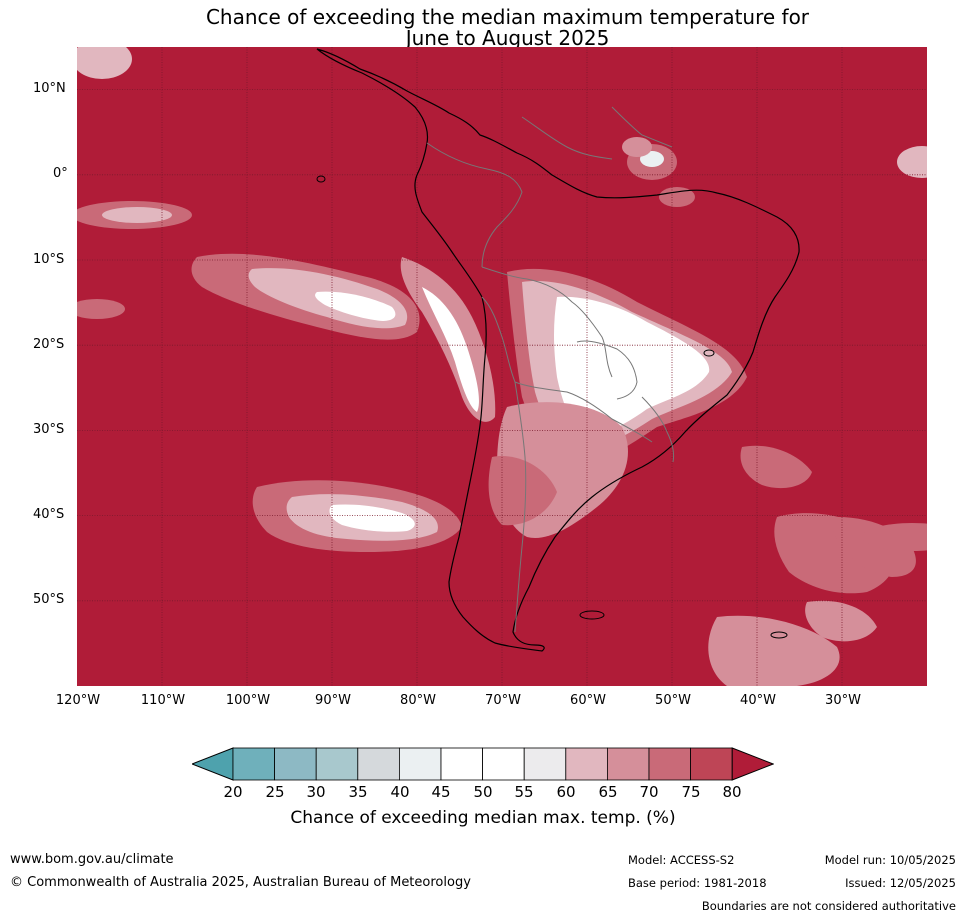 This screenshot has width=965, height=919. Describe the element at coordinates (163, 700) in the screenshot. I see `lon-label-110w: 110°W` at that location.